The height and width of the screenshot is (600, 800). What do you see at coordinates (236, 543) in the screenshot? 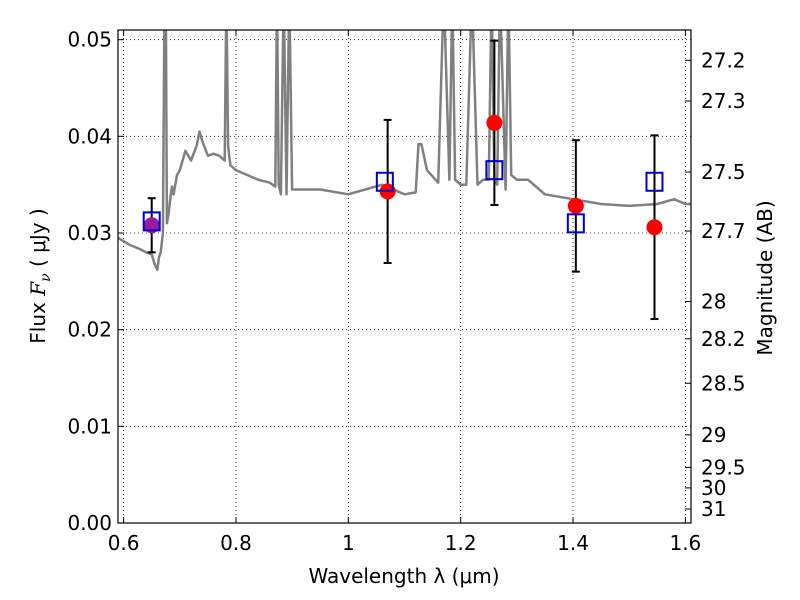
I see `x-tick-label: 0.8` at bounding box center [236, 543].